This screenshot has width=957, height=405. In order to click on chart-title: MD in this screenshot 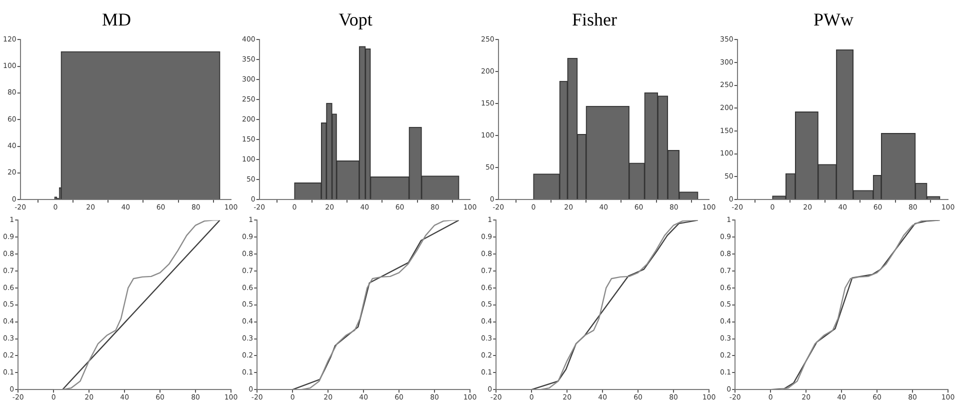, I will do `click(117, 20)`.